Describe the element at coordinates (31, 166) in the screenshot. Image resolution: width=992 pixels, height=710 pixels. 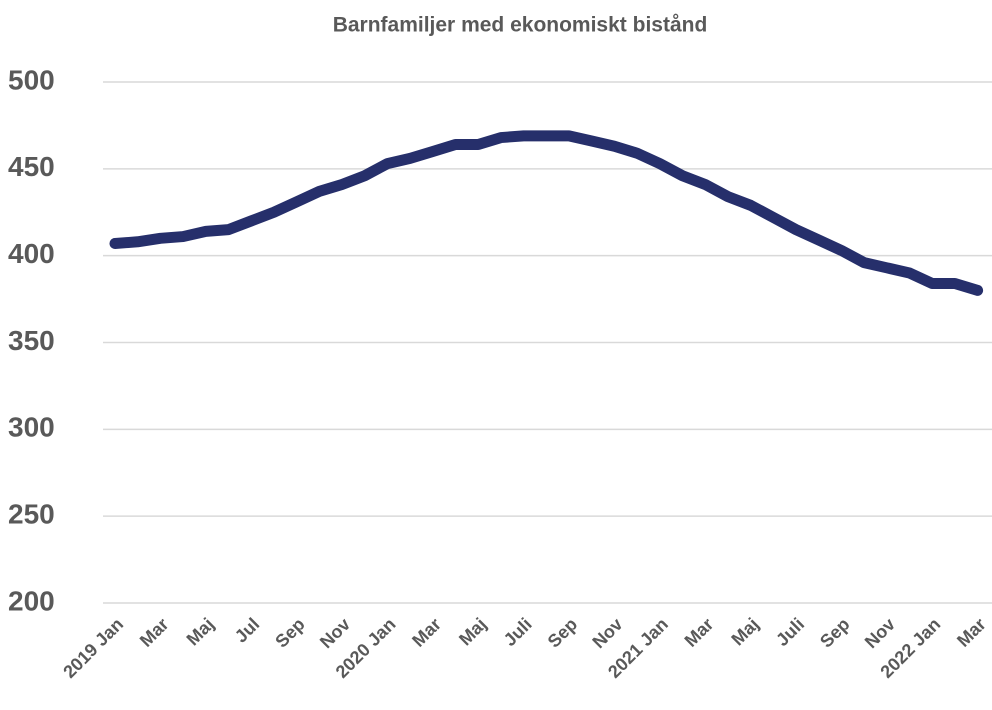
I see `y-tick-label: 450` at that location.